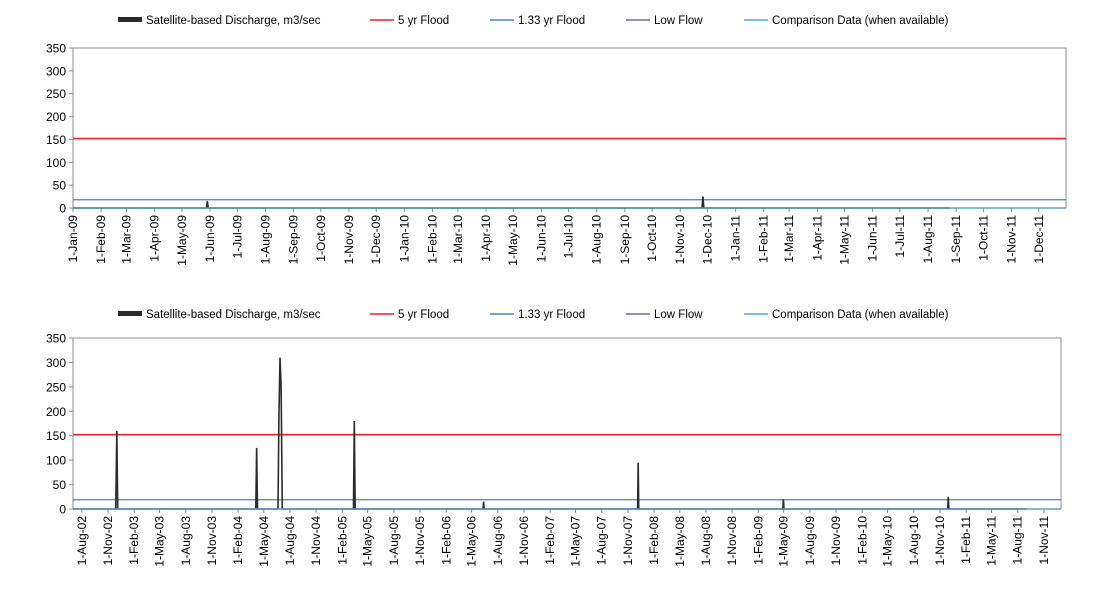 The width and height of the screenshot is (1094, 608). I want to click on x-tick-label: 1-Nov-02, so click(108, 541).